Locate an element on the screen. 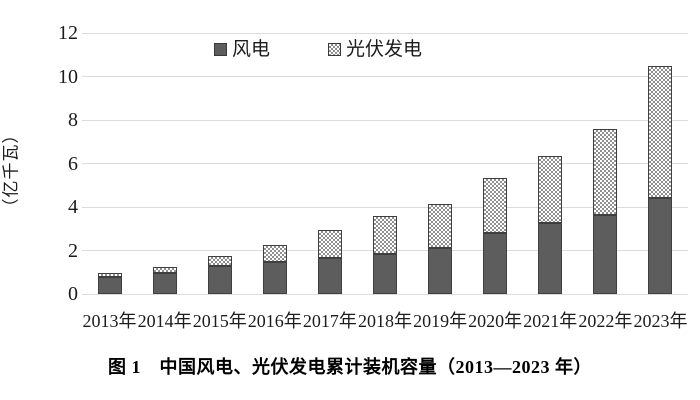  x-tick-label: 2015年 is located at coordinates (219, 321).